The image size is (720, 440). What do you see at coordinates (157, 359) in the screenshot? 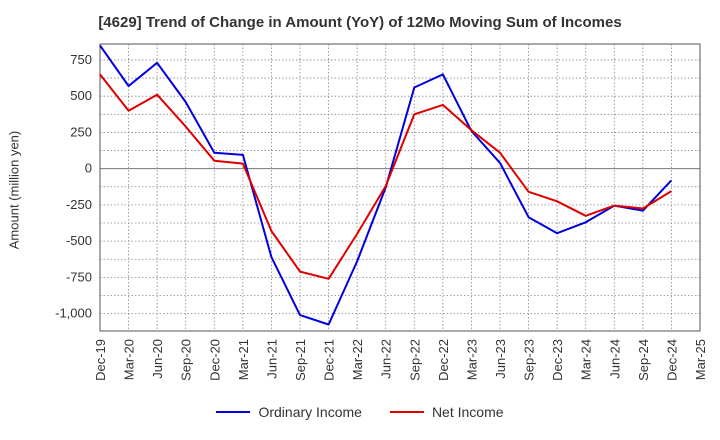
I see `x-tick-label: Jun-20` at bounding box center [157, 359].